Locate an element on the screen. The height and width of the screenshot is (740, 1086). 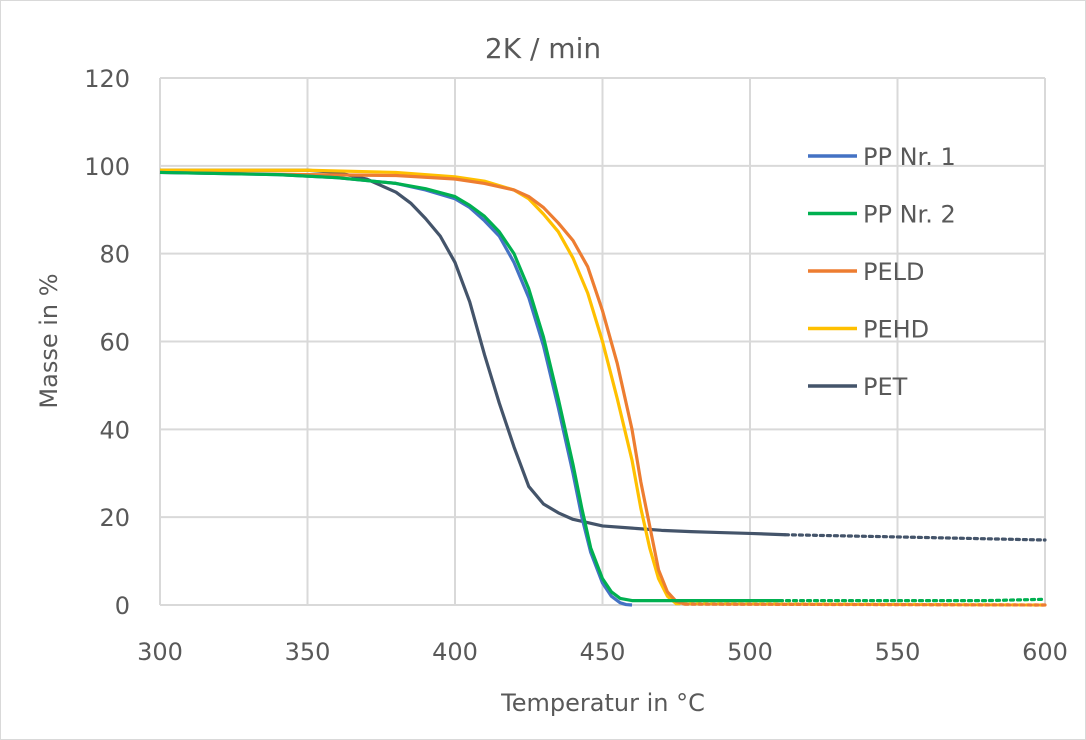
legend-item-pp-nr-2: PP Nr. 2 is located at coordinates (882, 215).